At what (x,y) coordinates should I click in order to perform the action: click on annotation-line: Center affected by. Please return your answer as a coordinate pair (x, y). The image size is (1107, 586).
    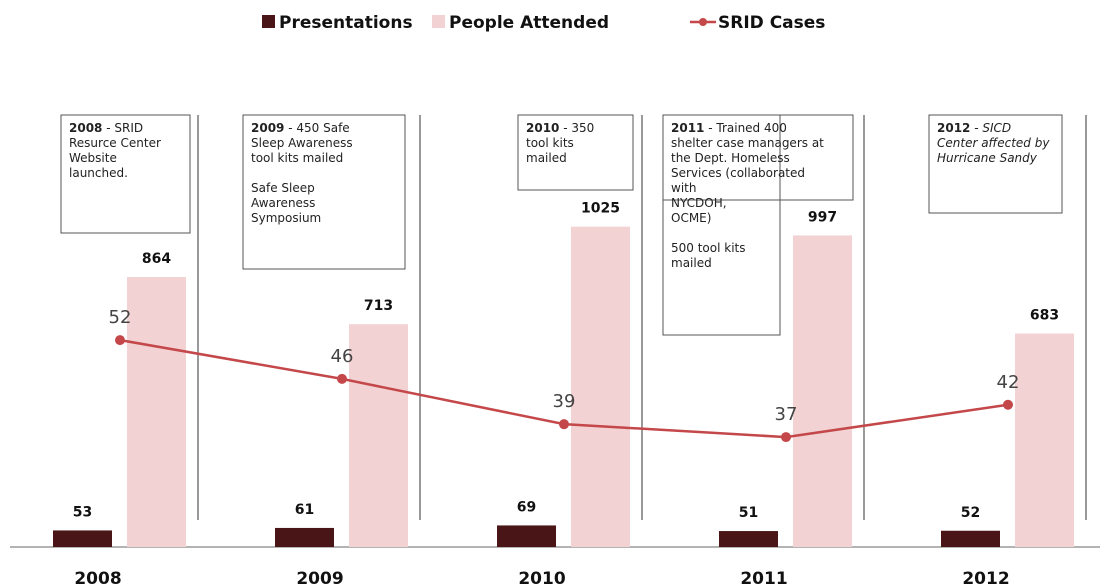
    Looking at the image, I should click on (993, 143).